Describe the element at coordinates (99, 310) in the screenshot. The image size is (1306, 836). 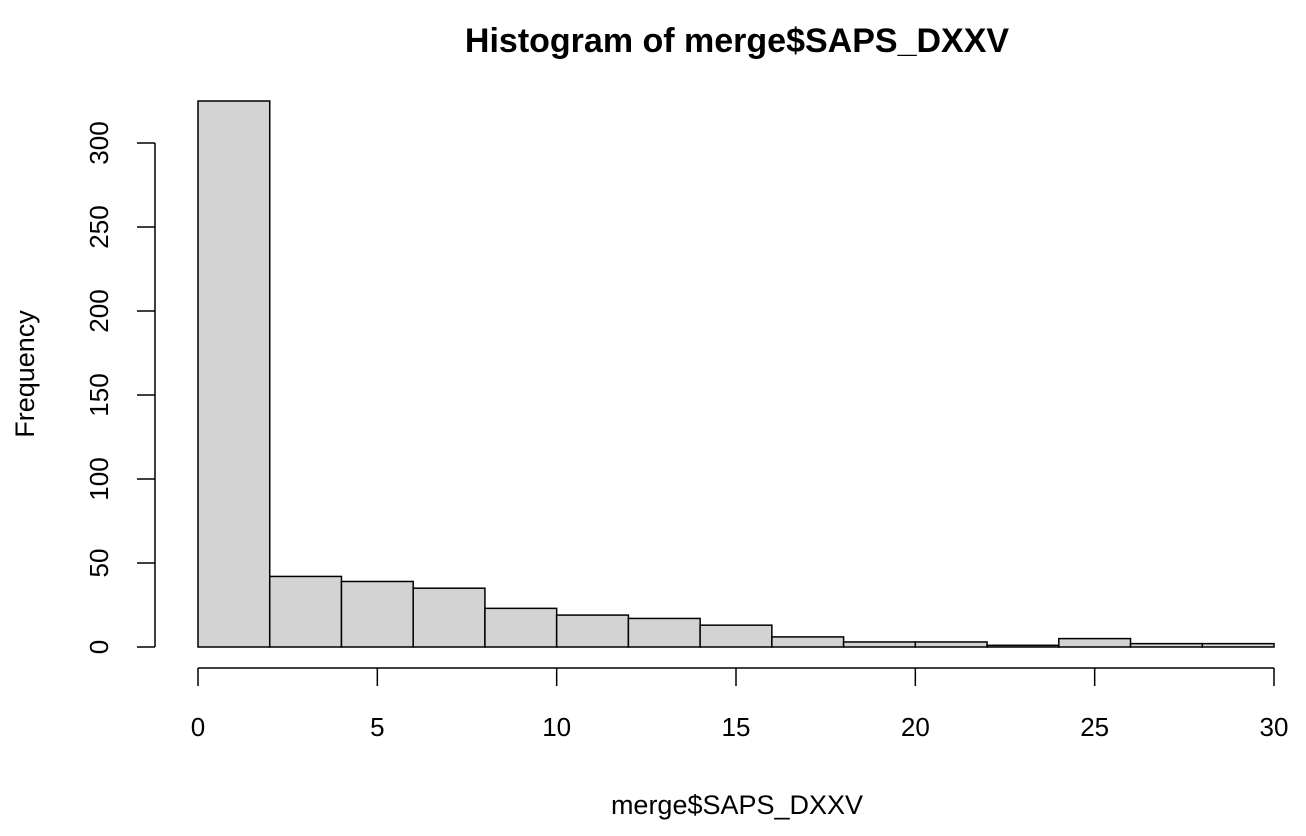
I see `y-tick-label: 200` at that location.